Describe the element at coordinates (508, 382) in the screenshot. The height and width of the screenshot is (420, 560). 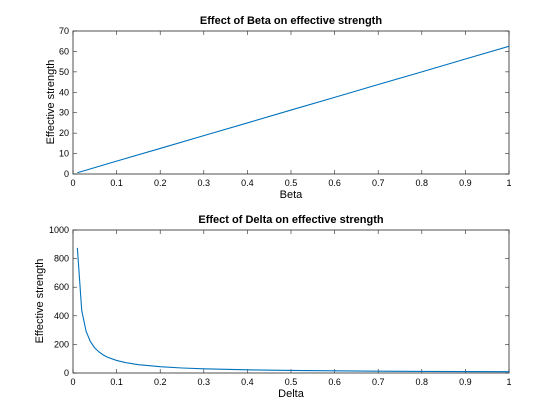
I see `delta-x-tick-label: 1` at that location.